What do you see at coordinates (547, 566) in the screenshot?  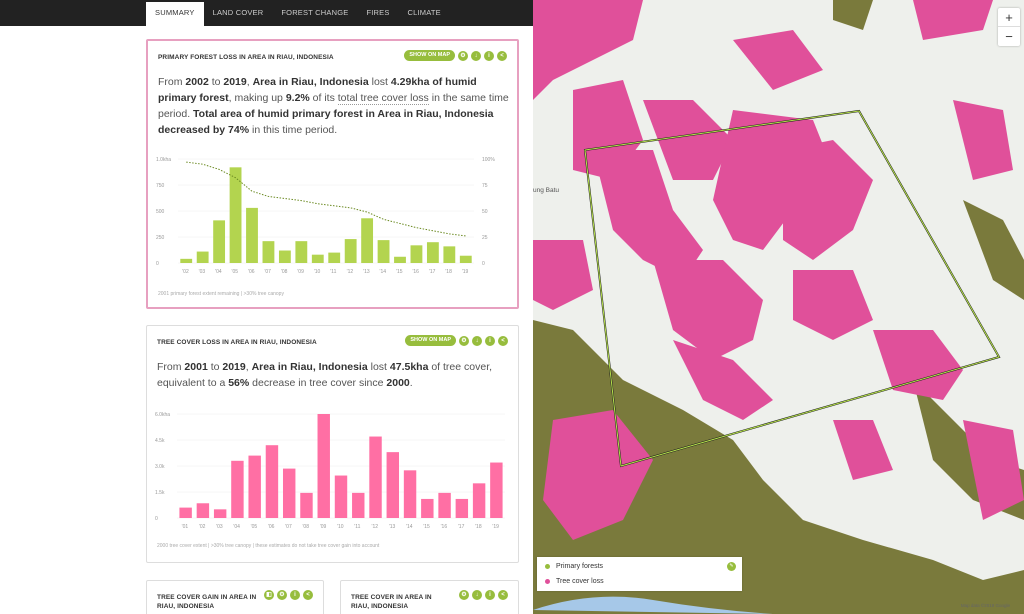 I see `legend-swatch` at bounding box center [547, 566].